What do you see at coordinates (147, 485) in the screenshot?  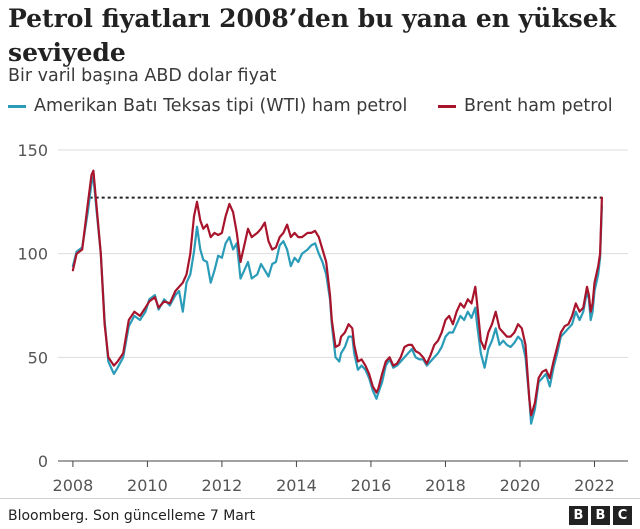 I see `x-tick-label: 2010` at bounding box center [147, 485].